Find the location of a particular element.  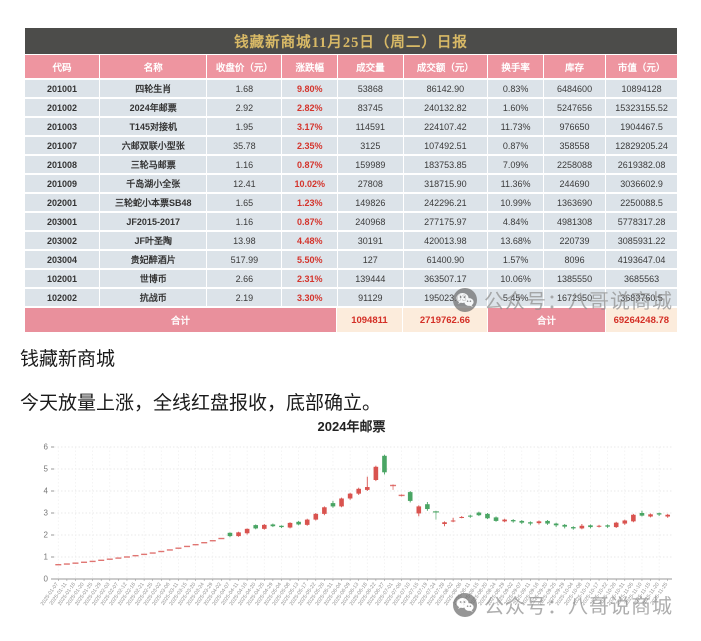

table-cell: 976650 is located at coordinates (574, 126).